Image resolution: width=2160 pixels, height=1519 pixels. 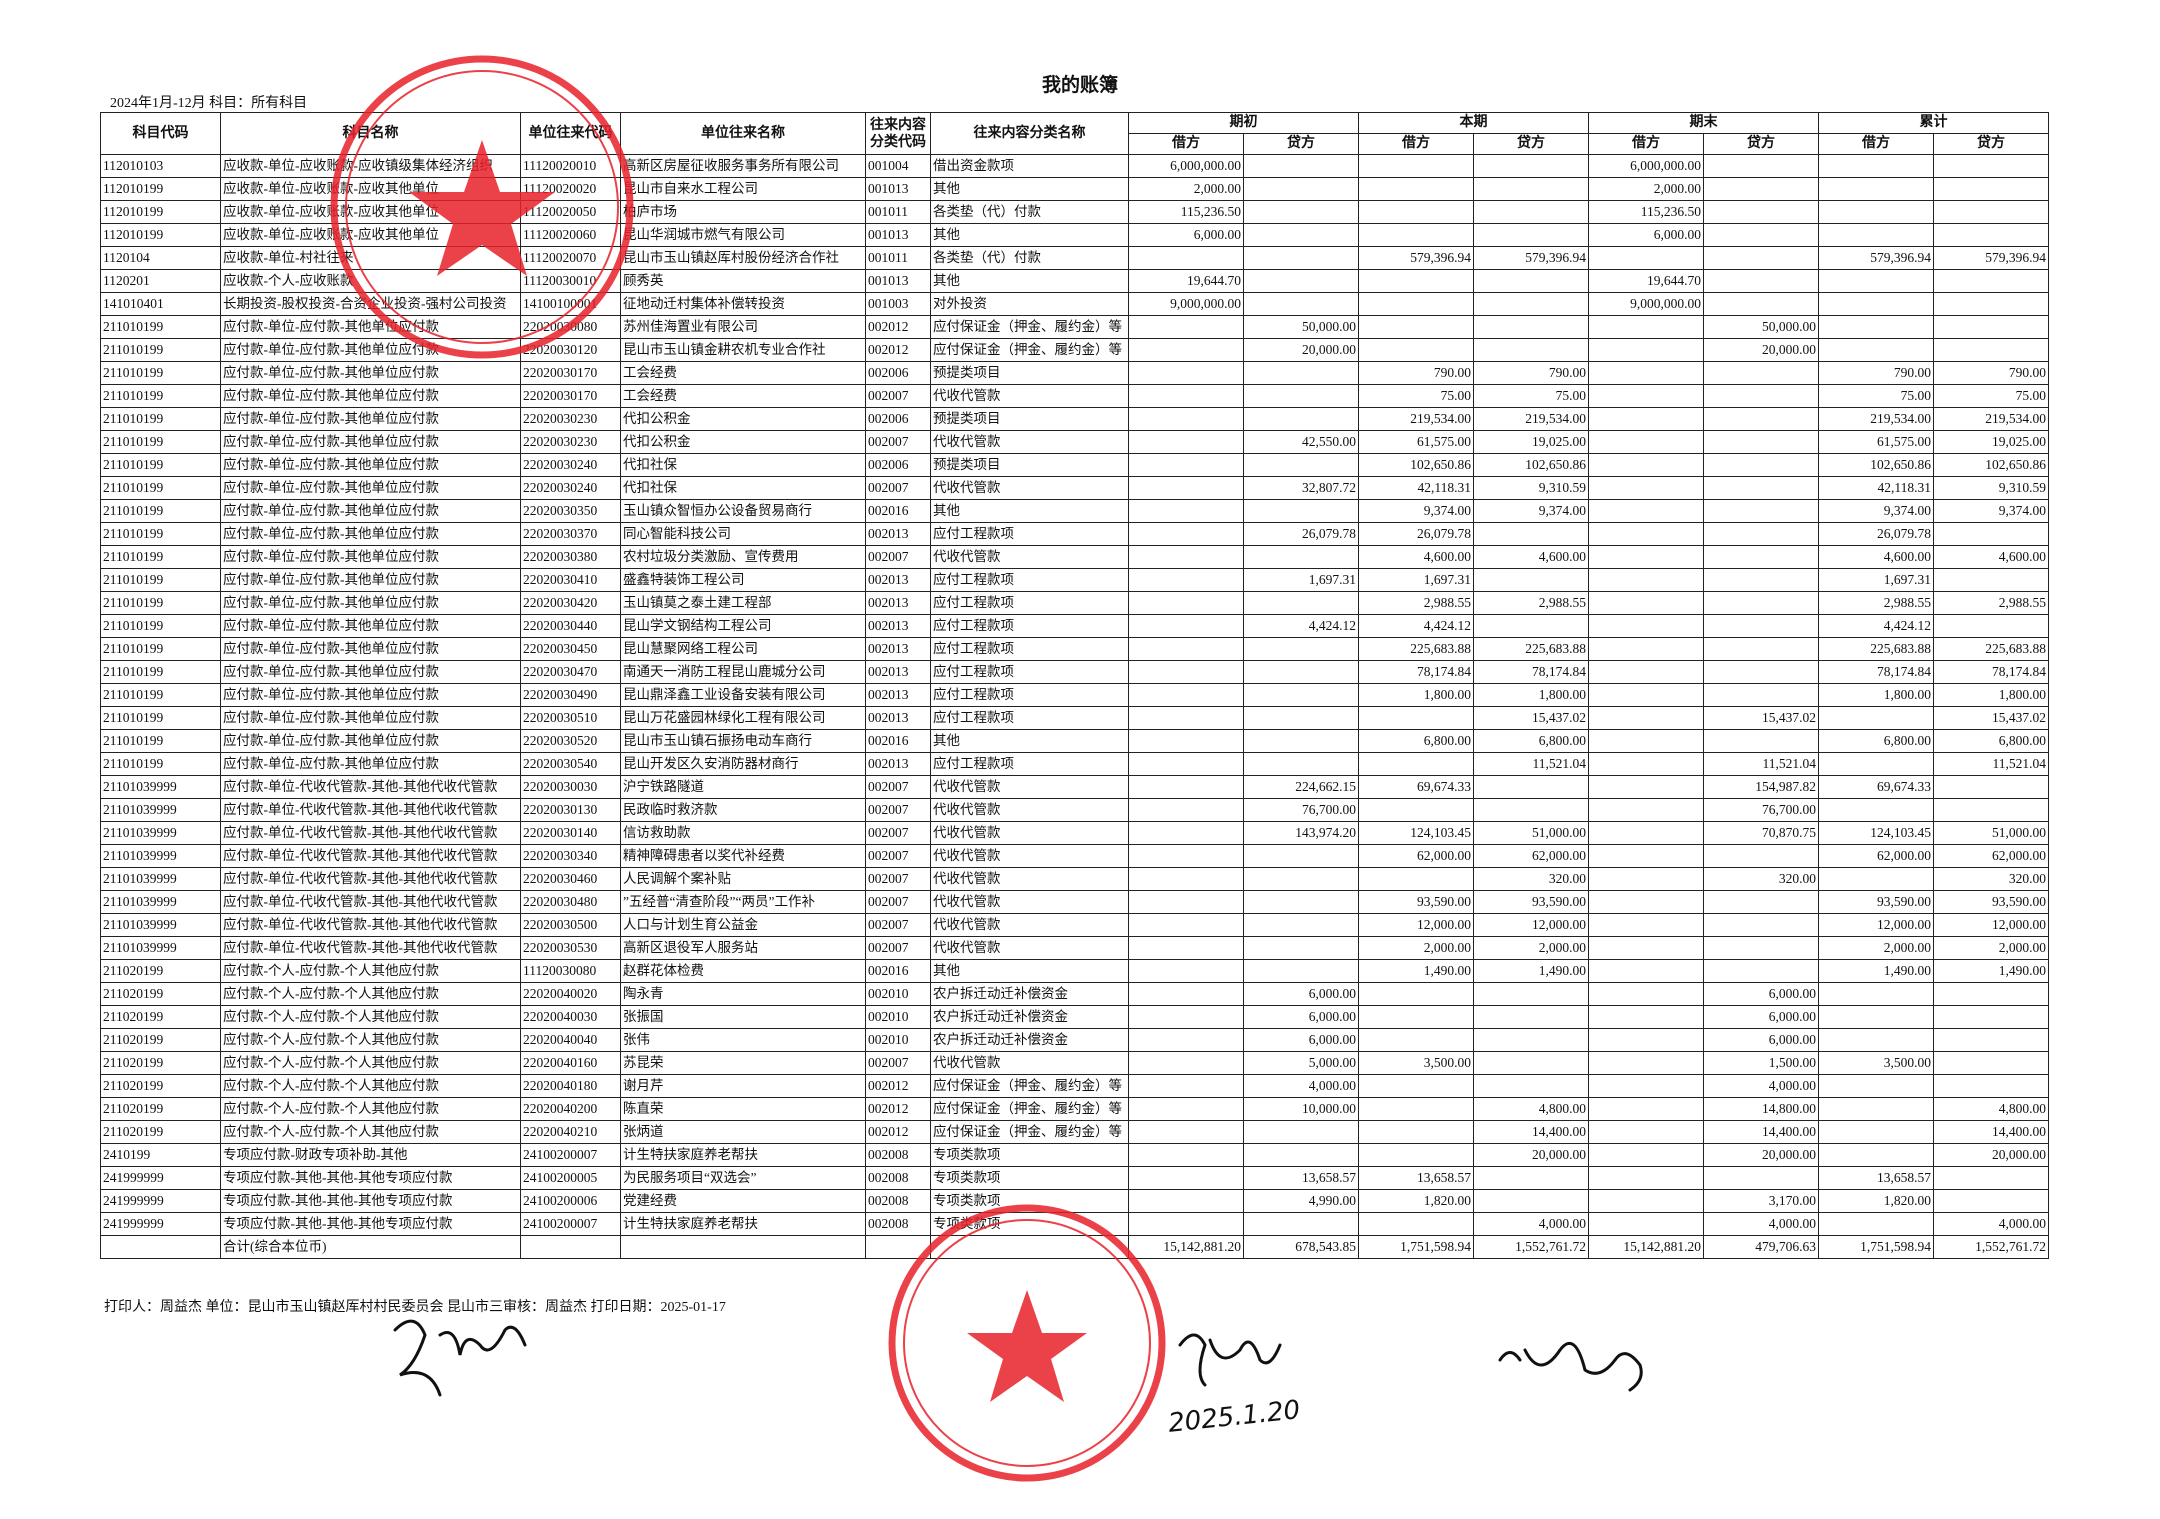 What do you see at coordinates (1301, 1201) in the screenshot?
I see `cell-opening-credit: 4,990.00` at bounding box center [1301, 1201].